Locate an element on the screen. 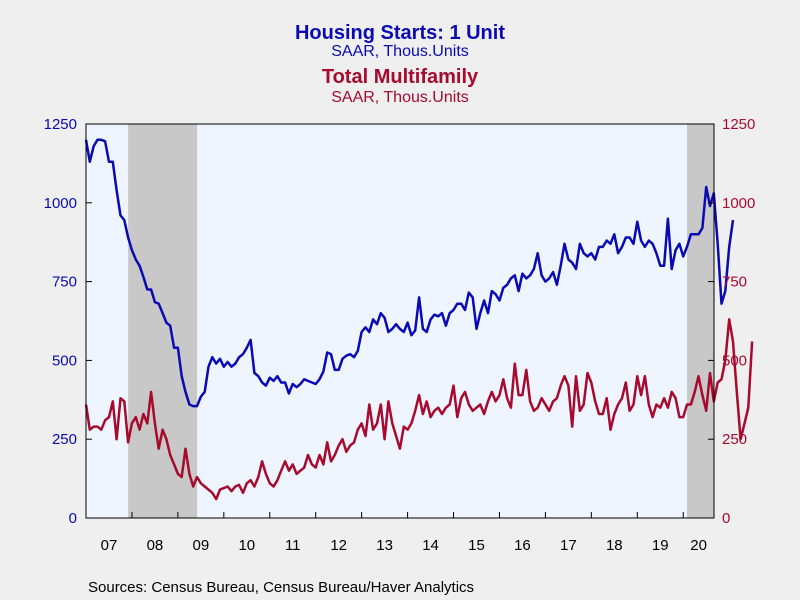  y-tick-label-right: 0 is located at coordinates (726, 518).